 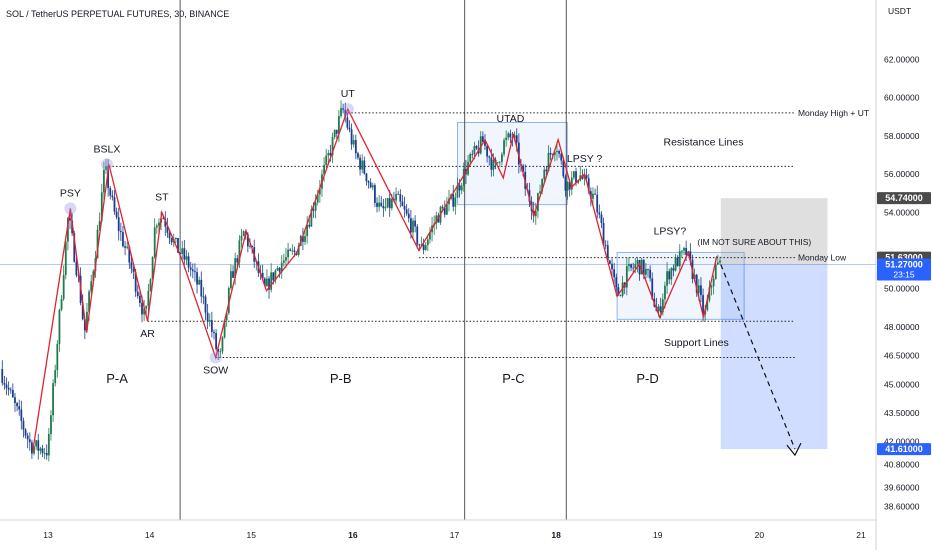 I want to click on phase-label: P-B, so click(x=341, y=378).